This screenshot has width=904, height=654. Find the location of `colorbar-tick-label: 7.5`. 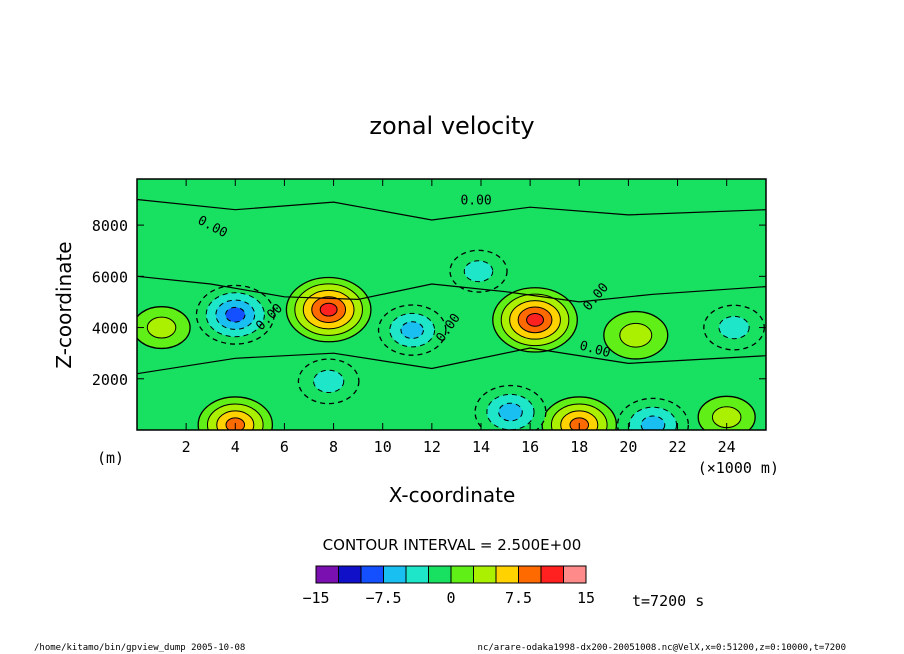

colorbar-tick-label: 7.5 is located at coordinates (518, 598).